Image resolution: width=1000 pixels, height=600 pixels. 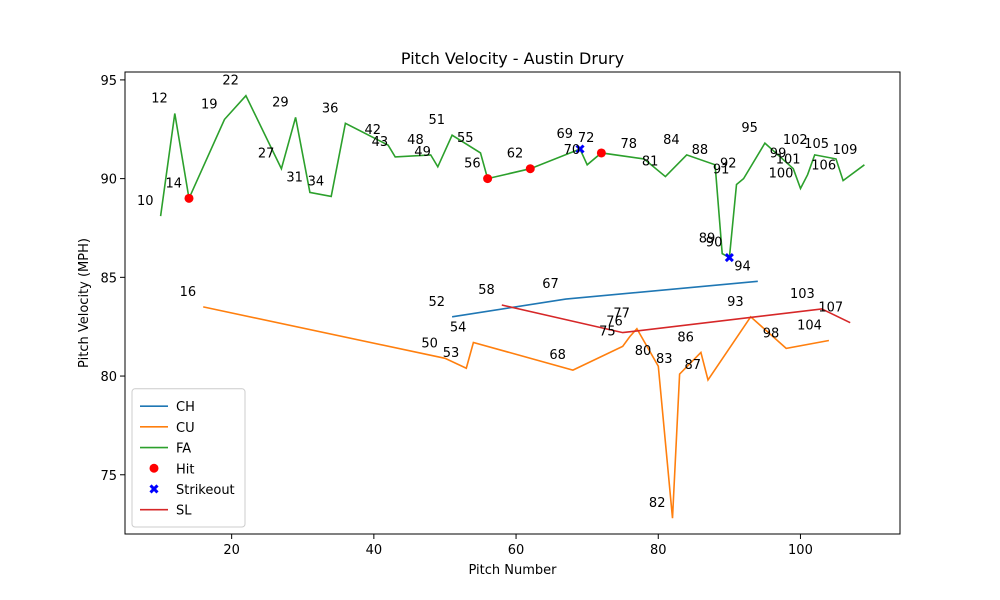 What do you see at coordinates (108, 81) in the screenshot?
I see `y-tick-label: 95` at bounding box center [108, 81].